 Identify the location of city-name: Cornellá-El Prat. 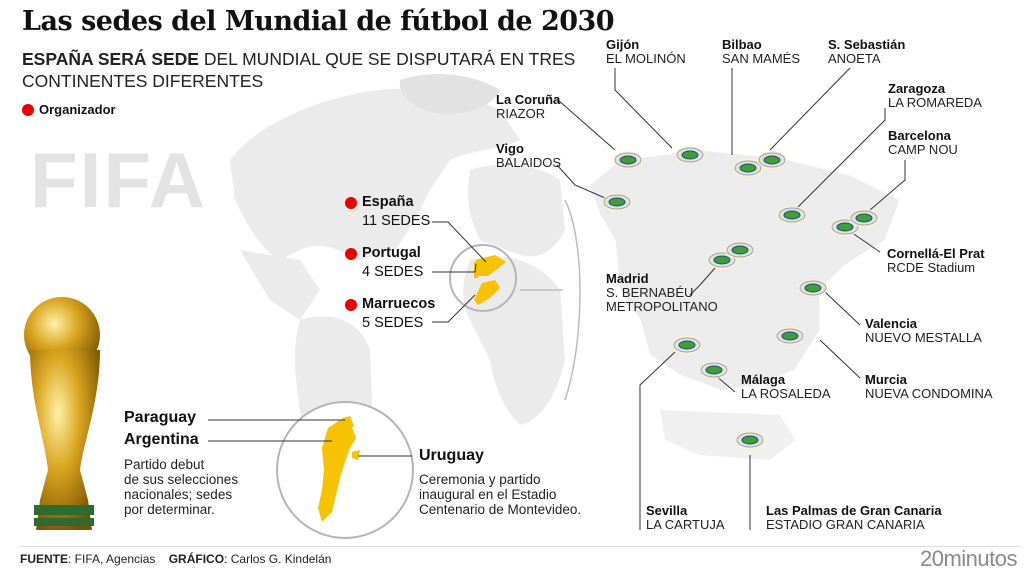
(936, 253).